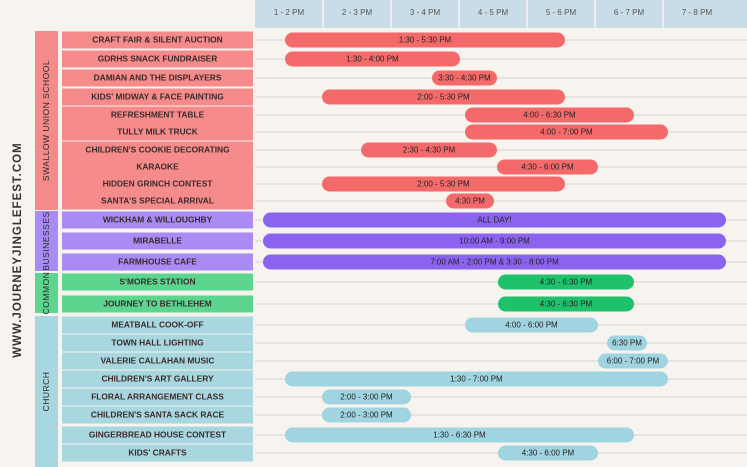 Image resolution: width=747 pixels, height=467 pixels. I want to click on time-column-label: 1 - 2 PM, so click(289, 12).